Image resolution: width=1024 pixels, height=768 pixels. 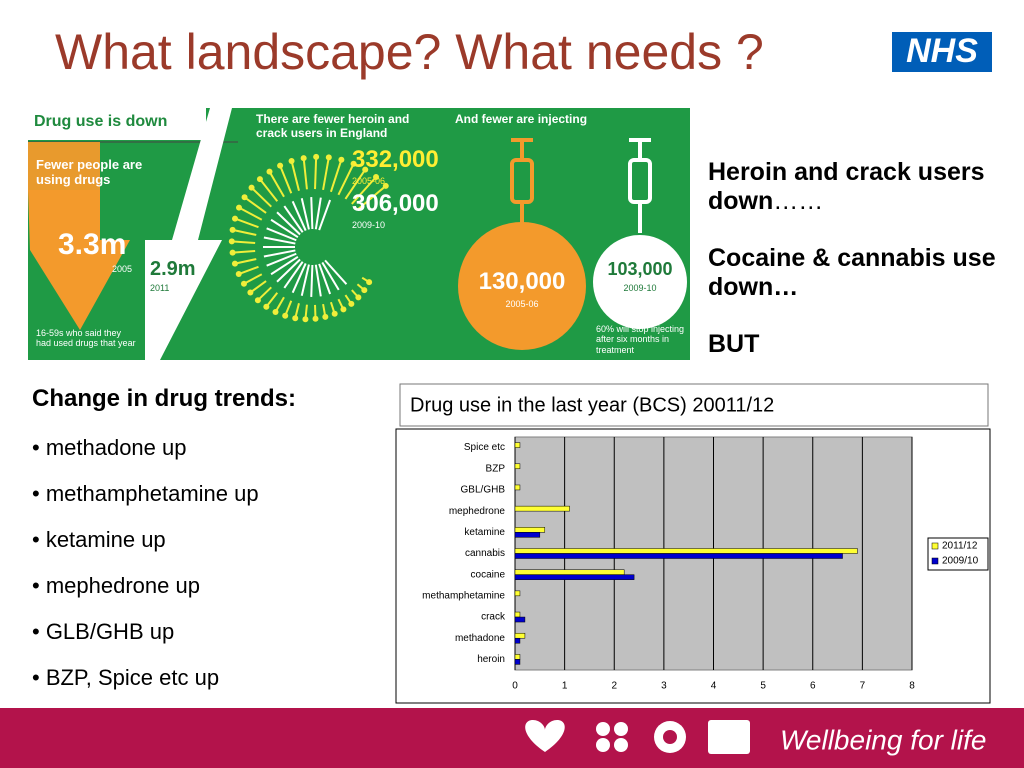 I want to click on y-tick-label: heroin, so click(x=491, y=659).